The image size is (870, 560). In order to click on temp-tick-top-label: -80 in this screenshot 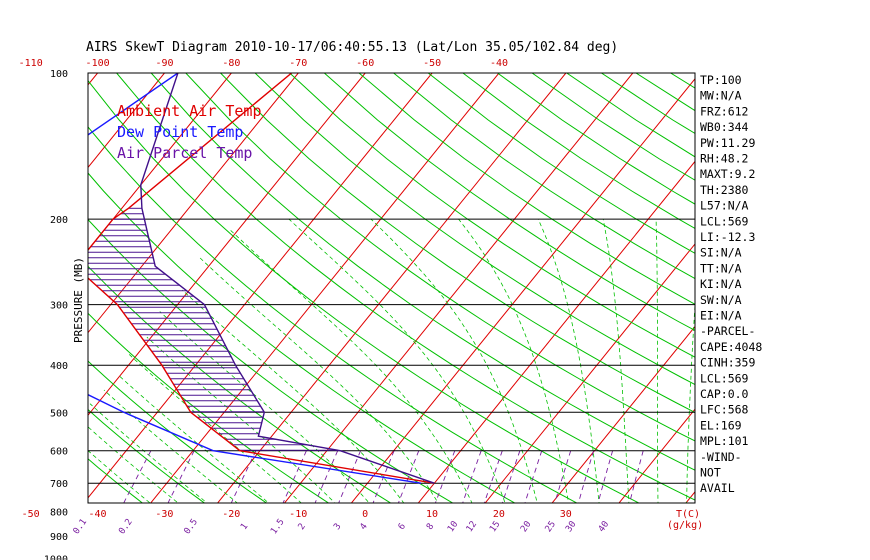, I will do `click(231, 63)`.